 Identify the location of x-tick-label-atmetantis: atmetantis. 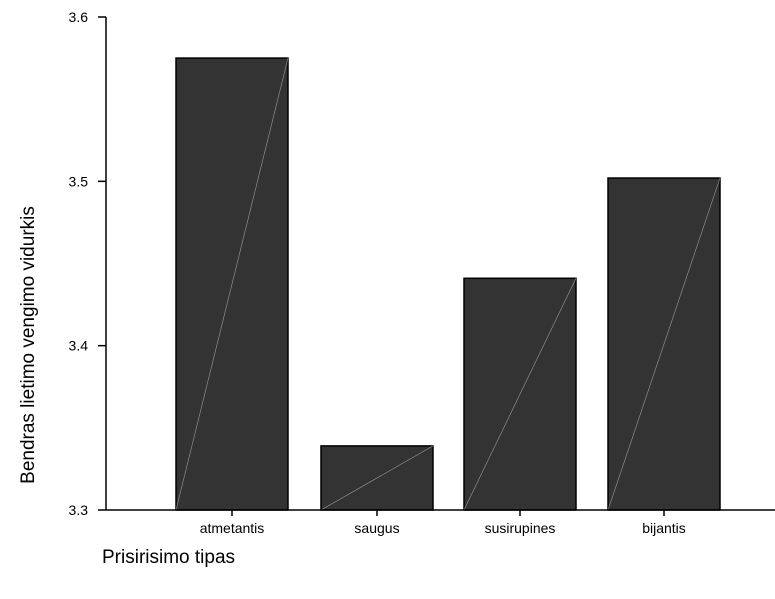
(232, 528).